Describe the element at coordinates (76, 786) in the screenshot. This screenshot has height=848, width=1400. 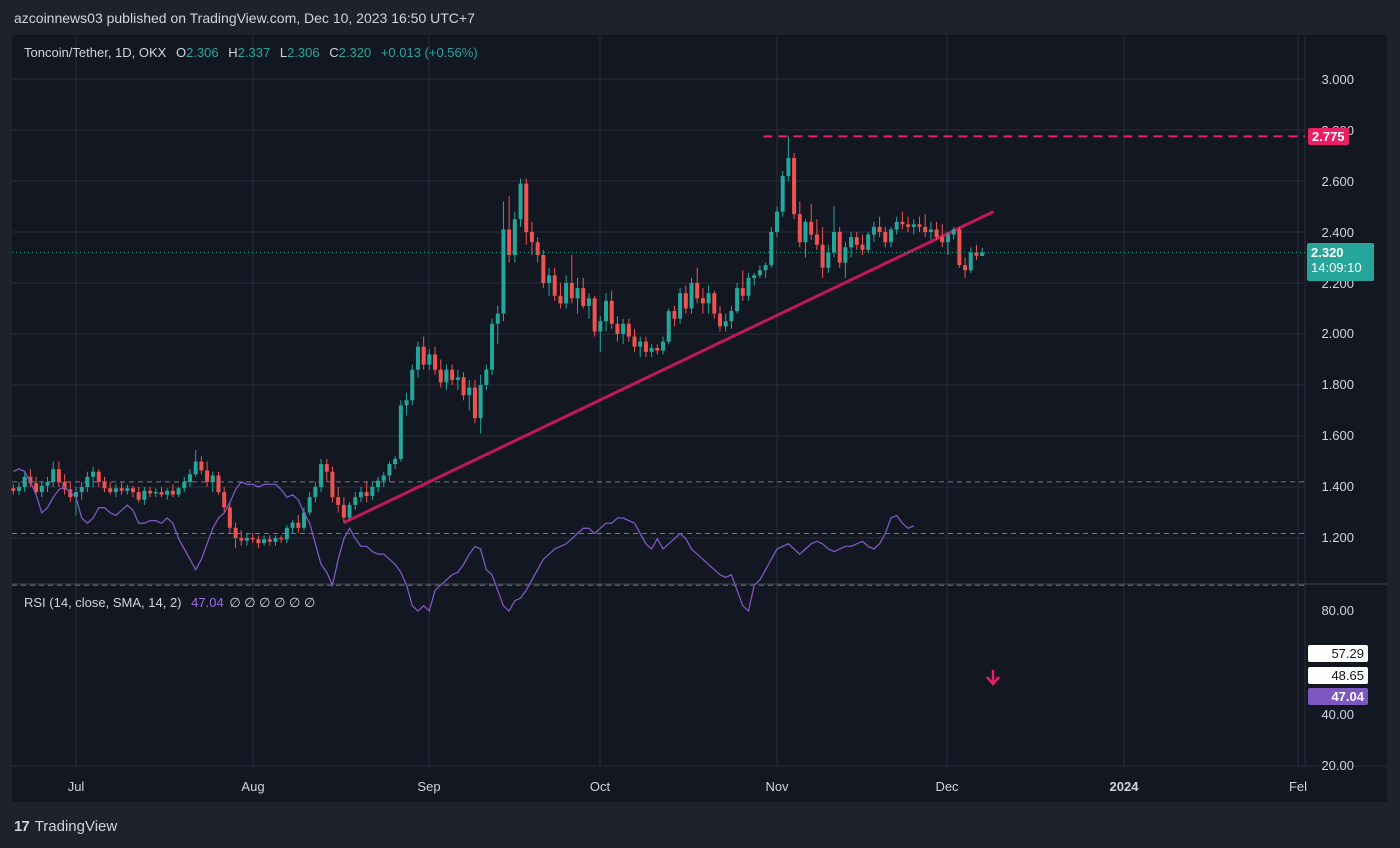
I see `time-label-jul: Jul` at that location.